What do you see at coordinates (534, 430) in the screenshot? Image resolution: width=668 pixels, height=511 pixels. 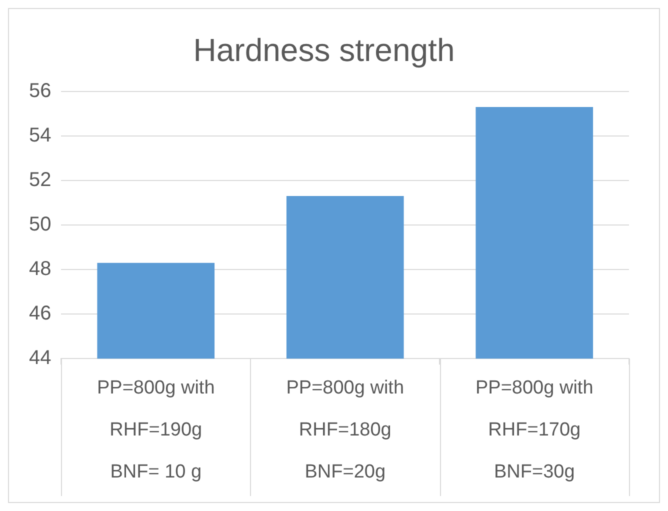 I see `x-tick-label: PP=800g with RHF=170g BNF=30g` at bounding box center [534, 430].